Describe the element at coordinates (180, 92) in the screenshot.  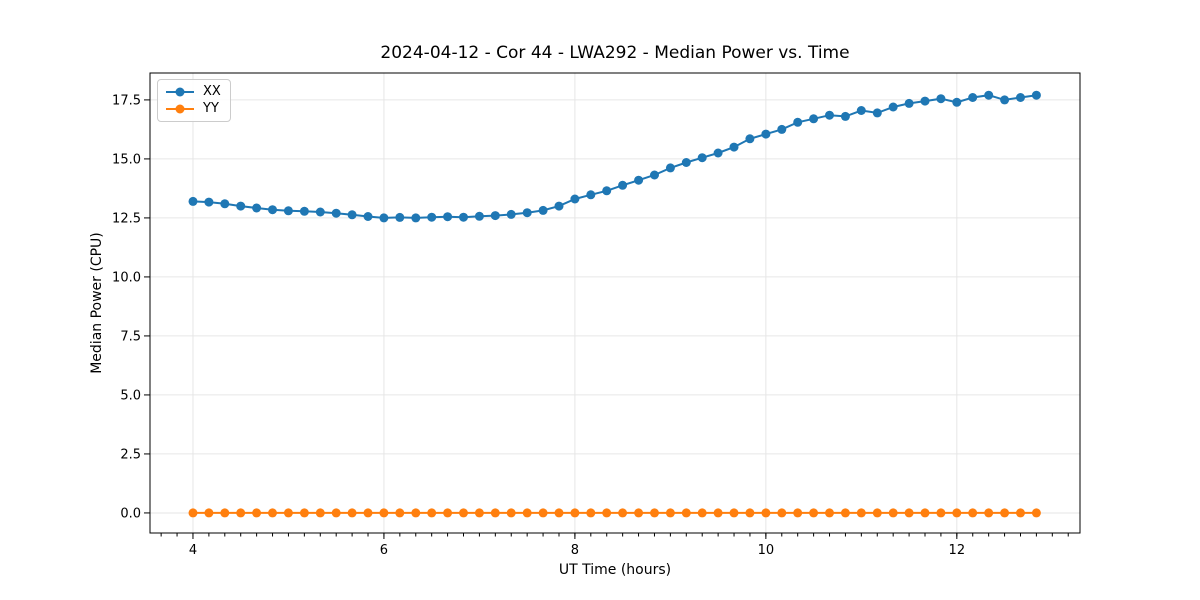
I see `legend-line-sample-xx` at that location.